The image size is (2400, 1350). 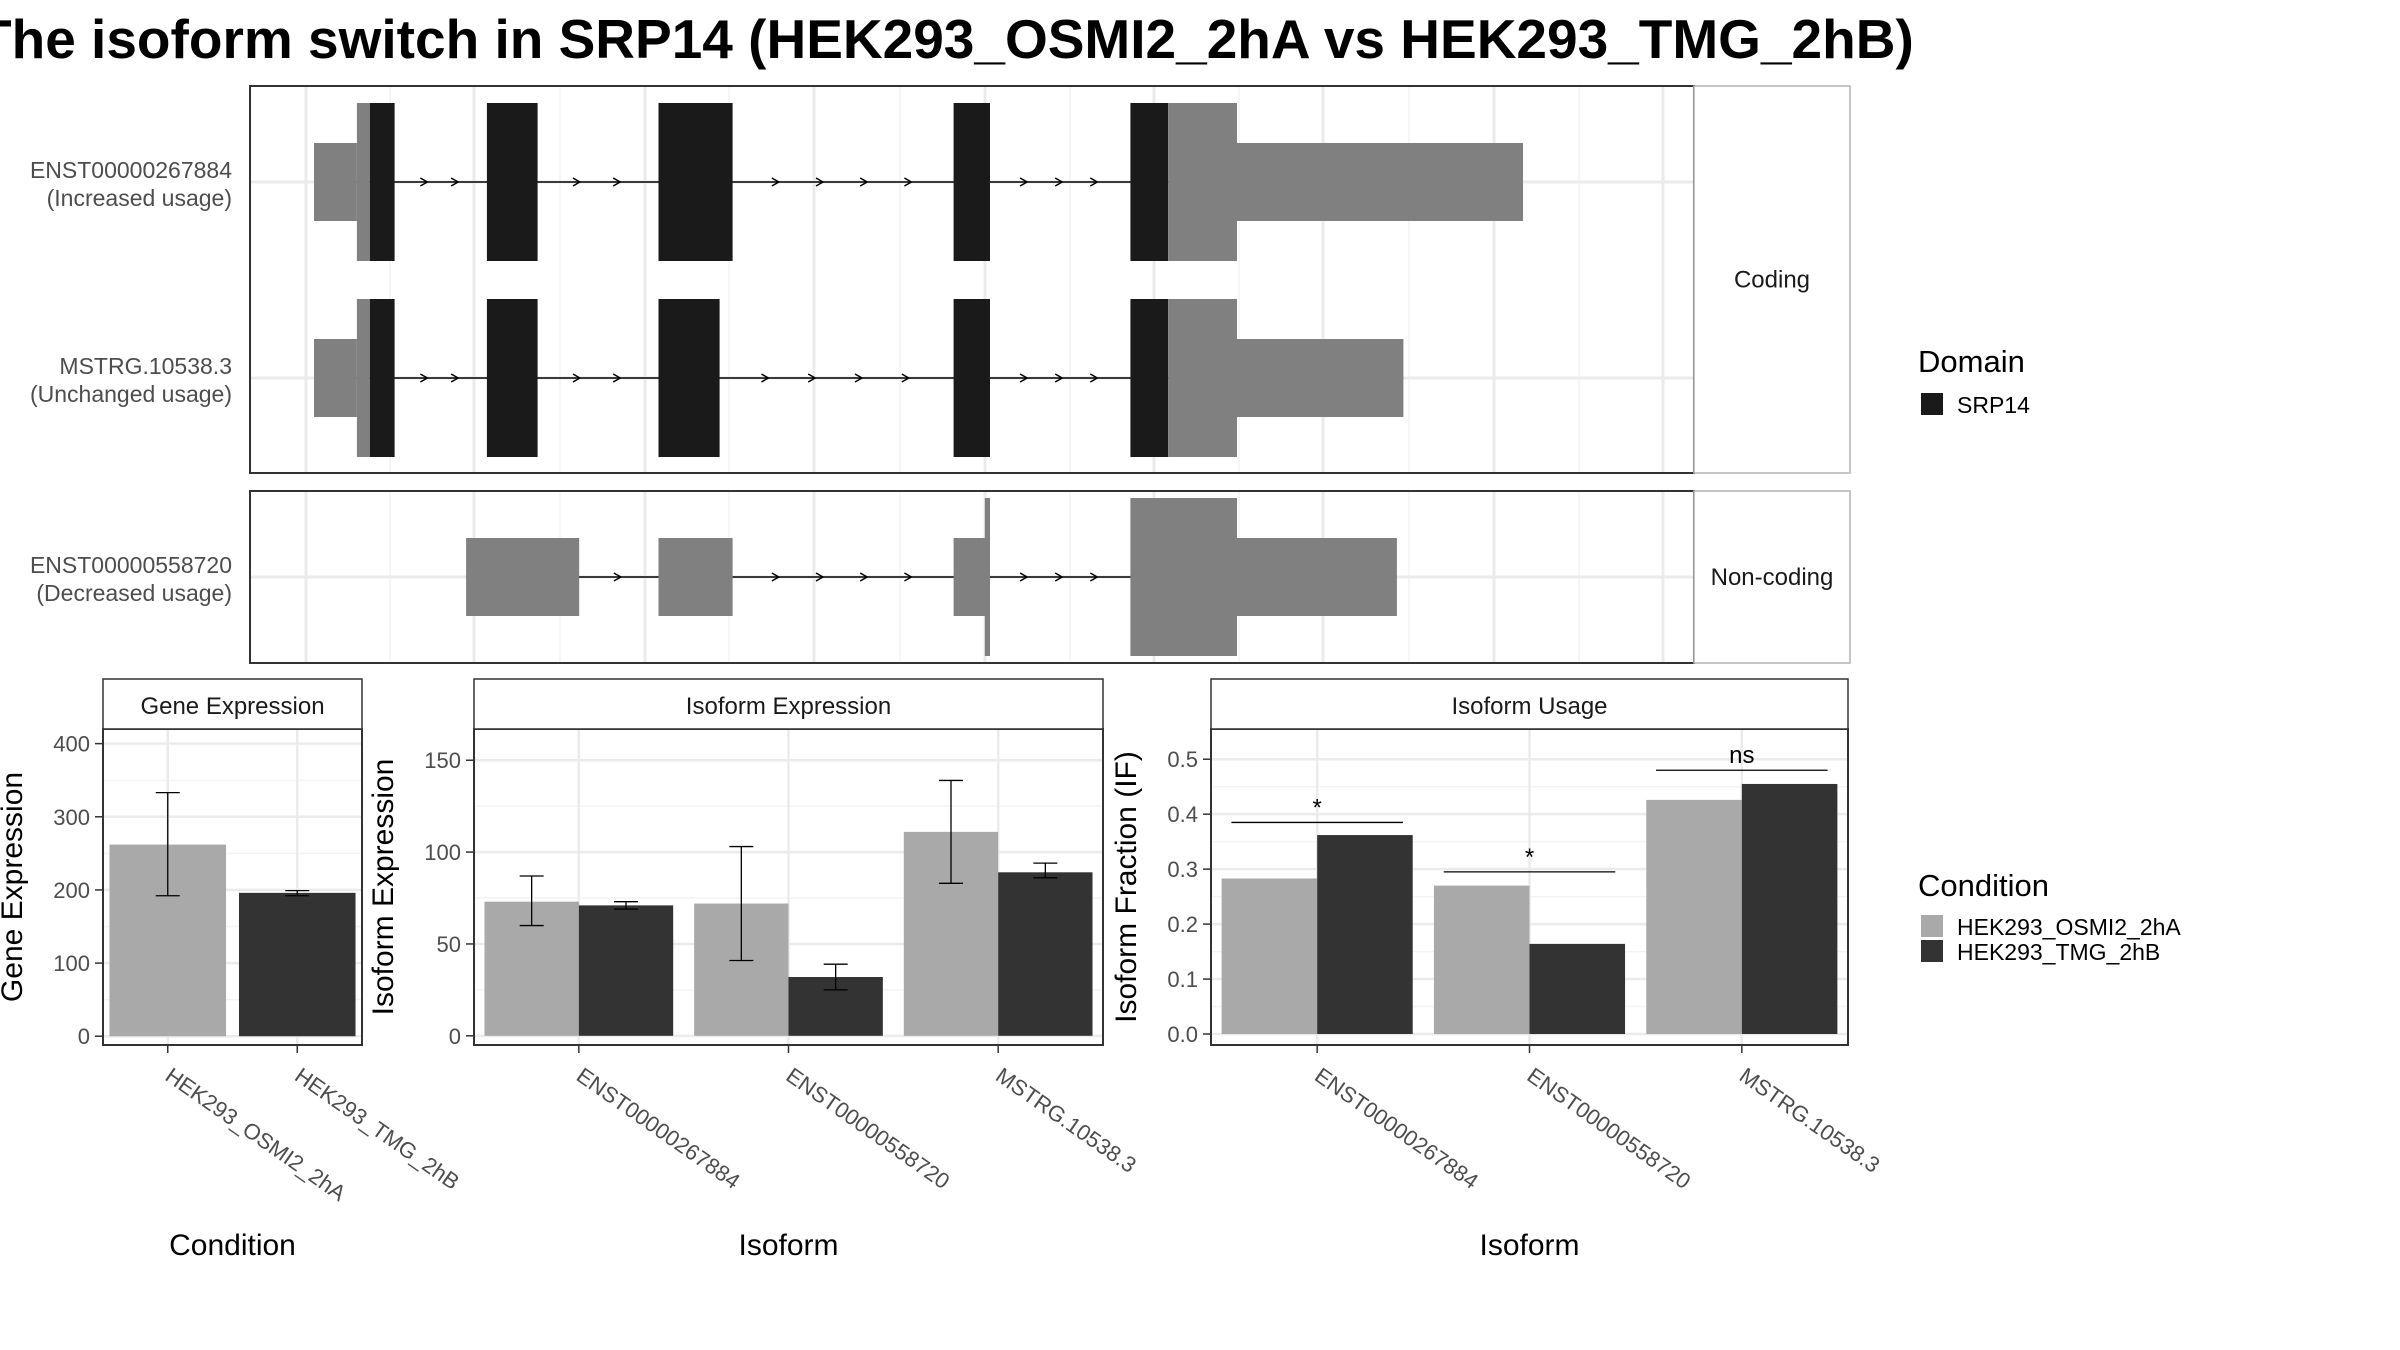 I want to click on y-tick-label: 0.1, so click(x=1182, y=979).